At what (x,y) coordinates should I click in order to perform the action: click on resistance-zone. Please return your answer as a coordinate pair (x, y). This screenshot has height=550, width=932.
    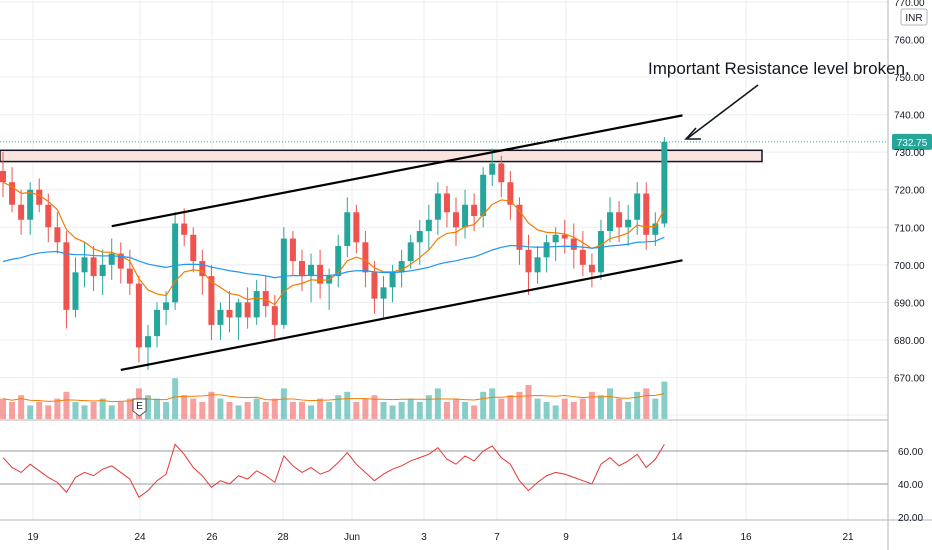
    Looking at the image, I should click on (381, 156).